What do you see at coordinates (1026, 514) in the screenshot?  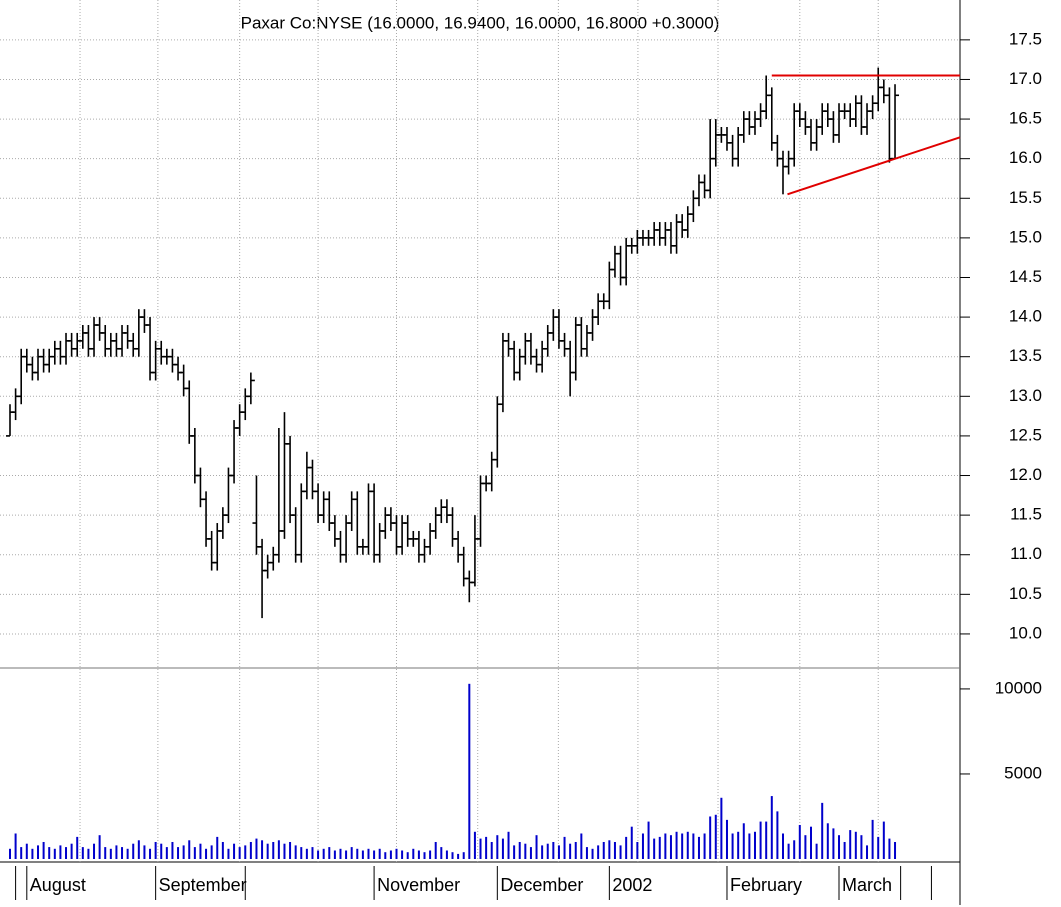 I see `y-tick-label: 11.5` at bounding box center [1026, 514].